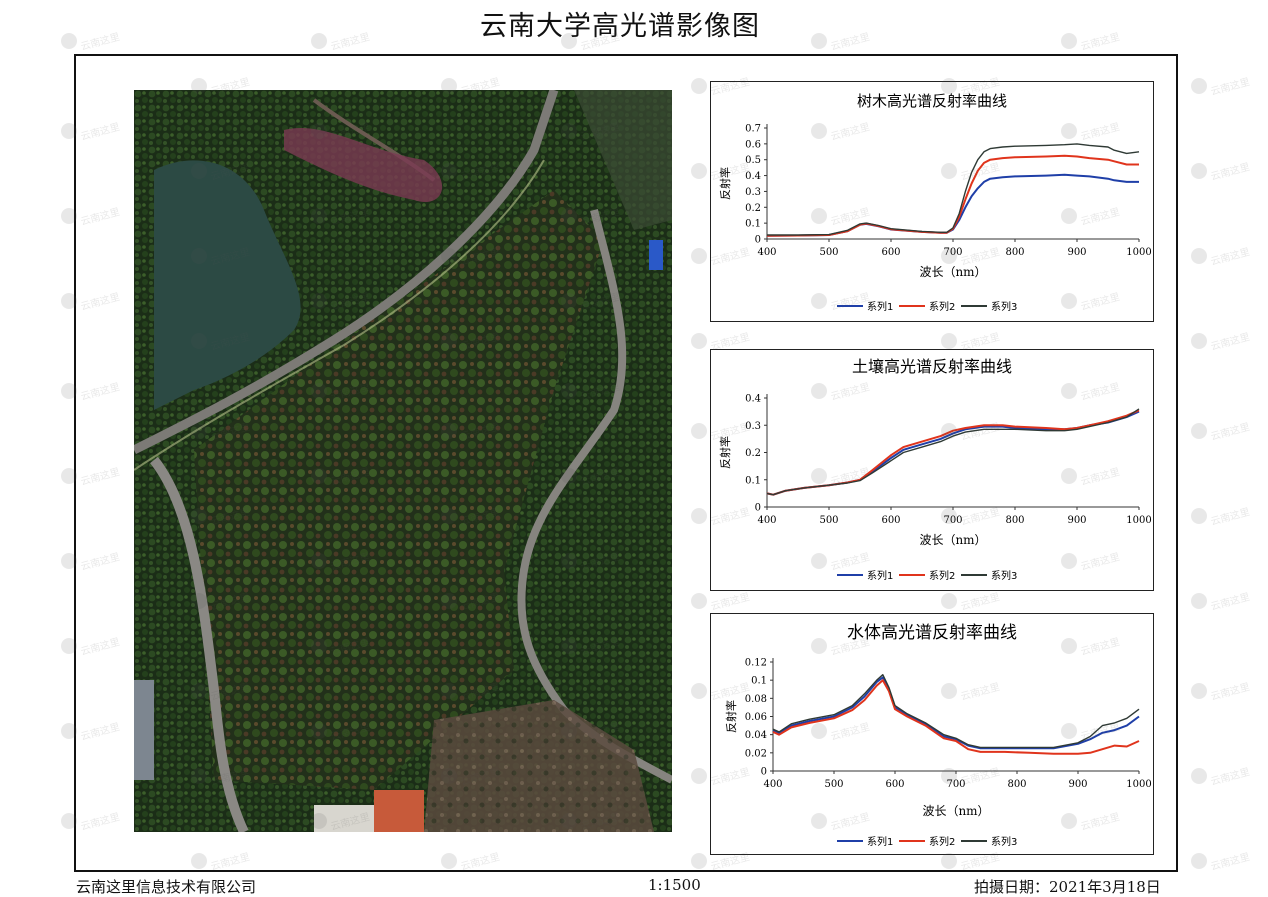 Image resolution: width=1268 pixels, height=897 pixels. Describe the element at coordinates (756, 699) in the screenshot. I see `y-tick-label: 0.08` at that location.